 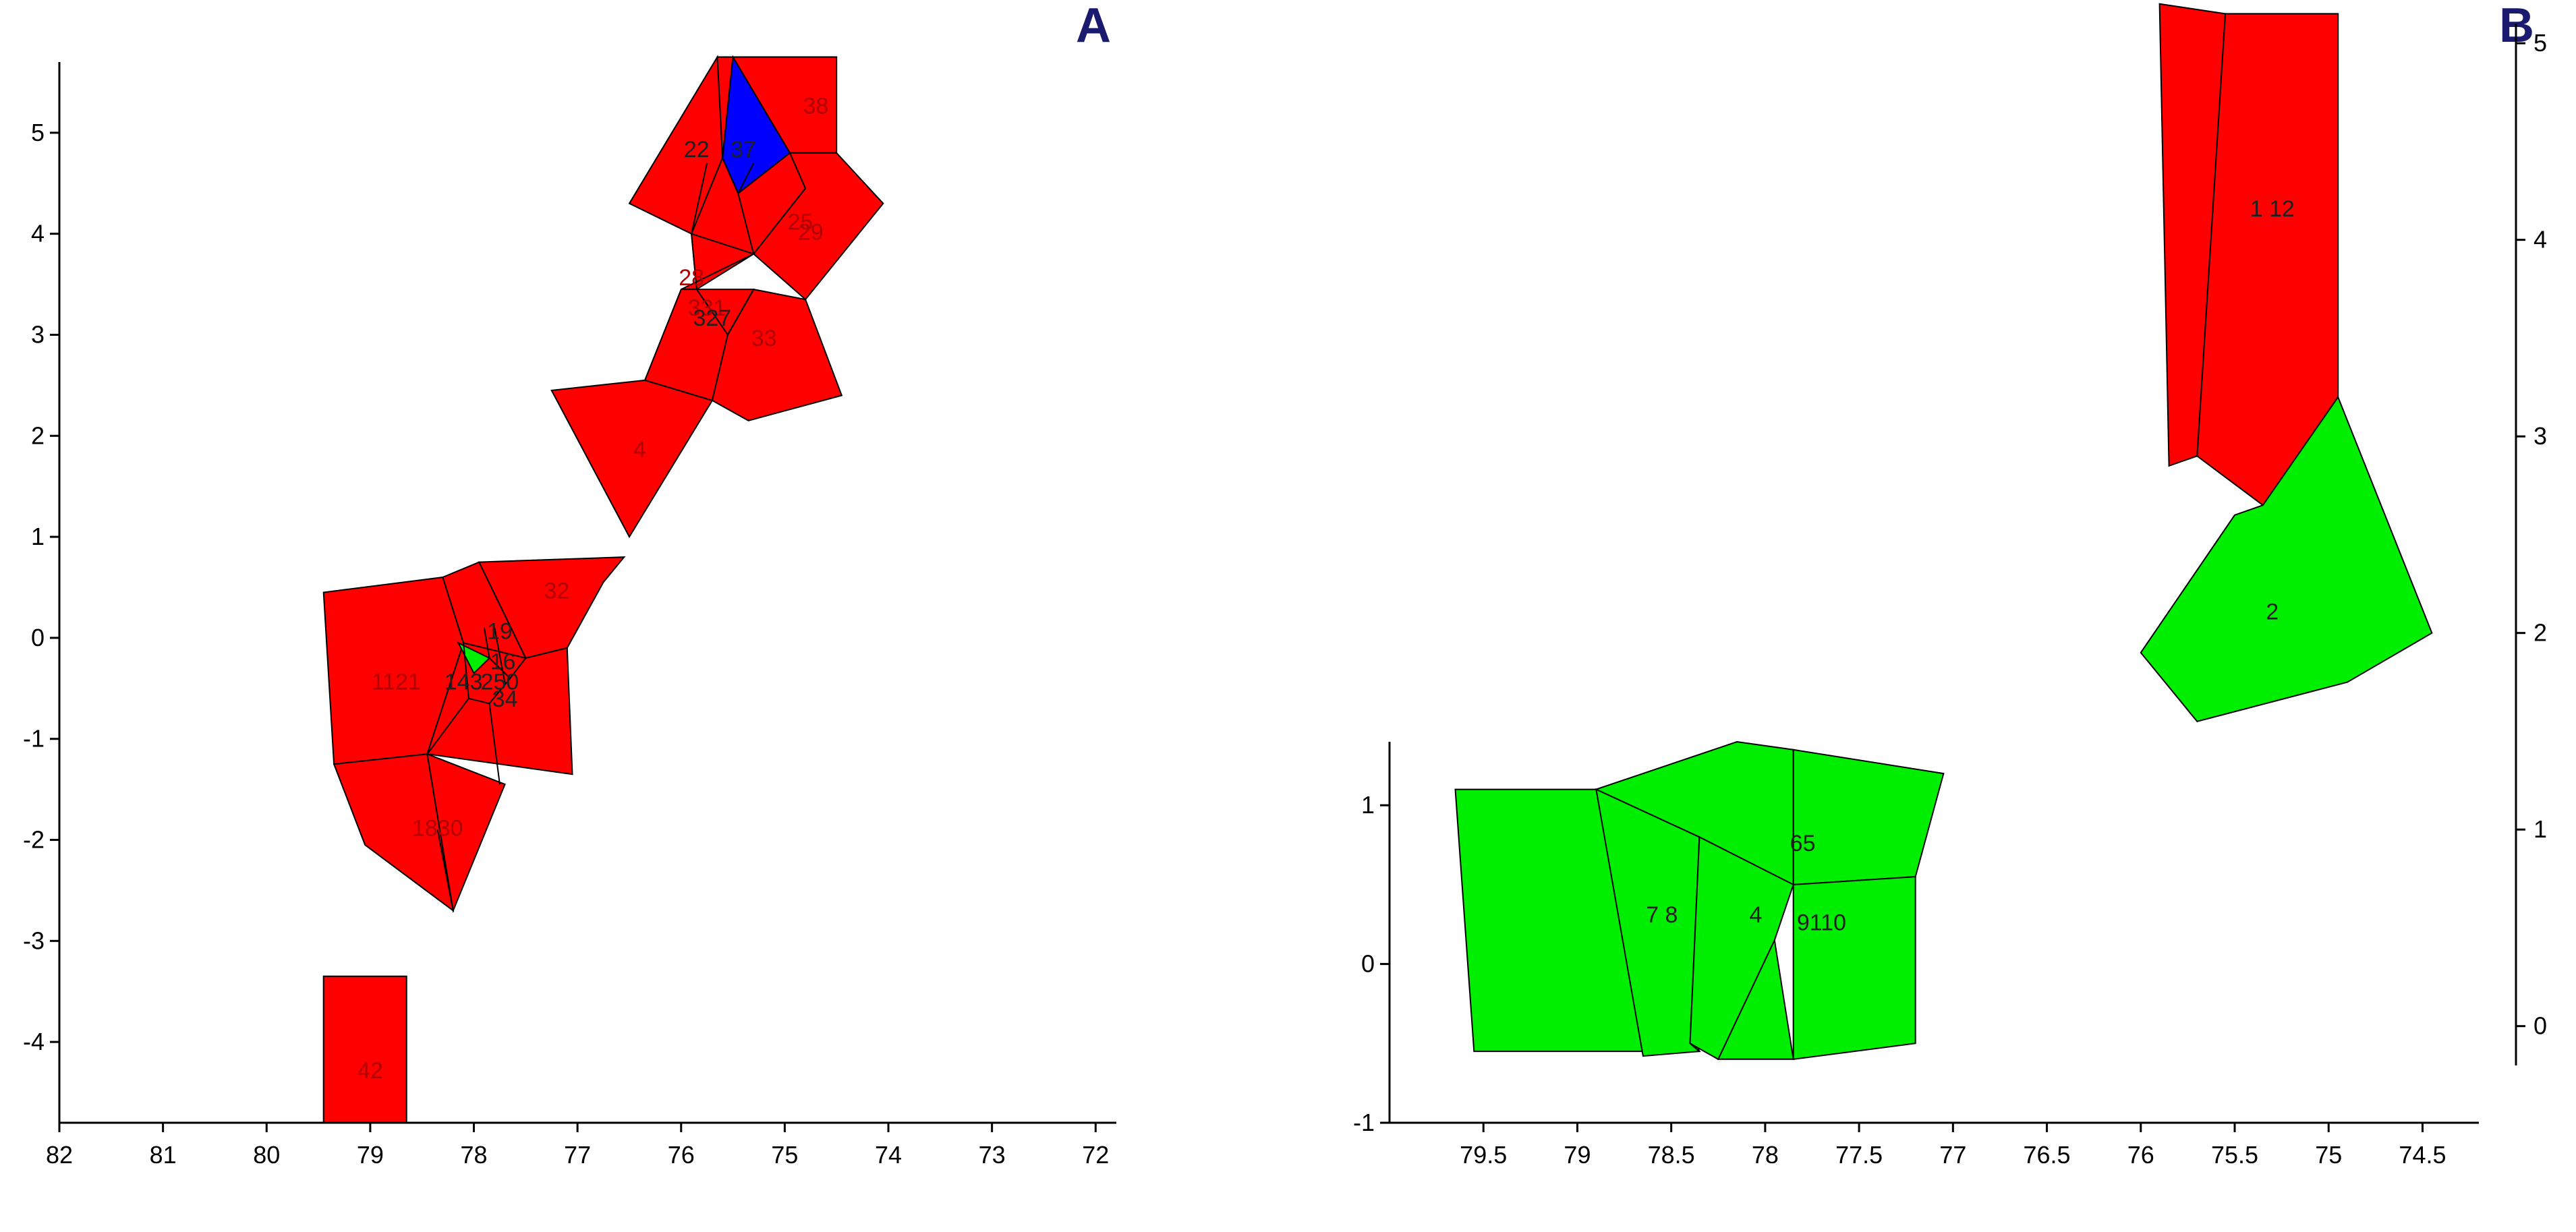 What do you see at coordinates (888, 1155) in the screenshot?
I see `a-x-tick-label: 74` at bounding box center [888, 1155].